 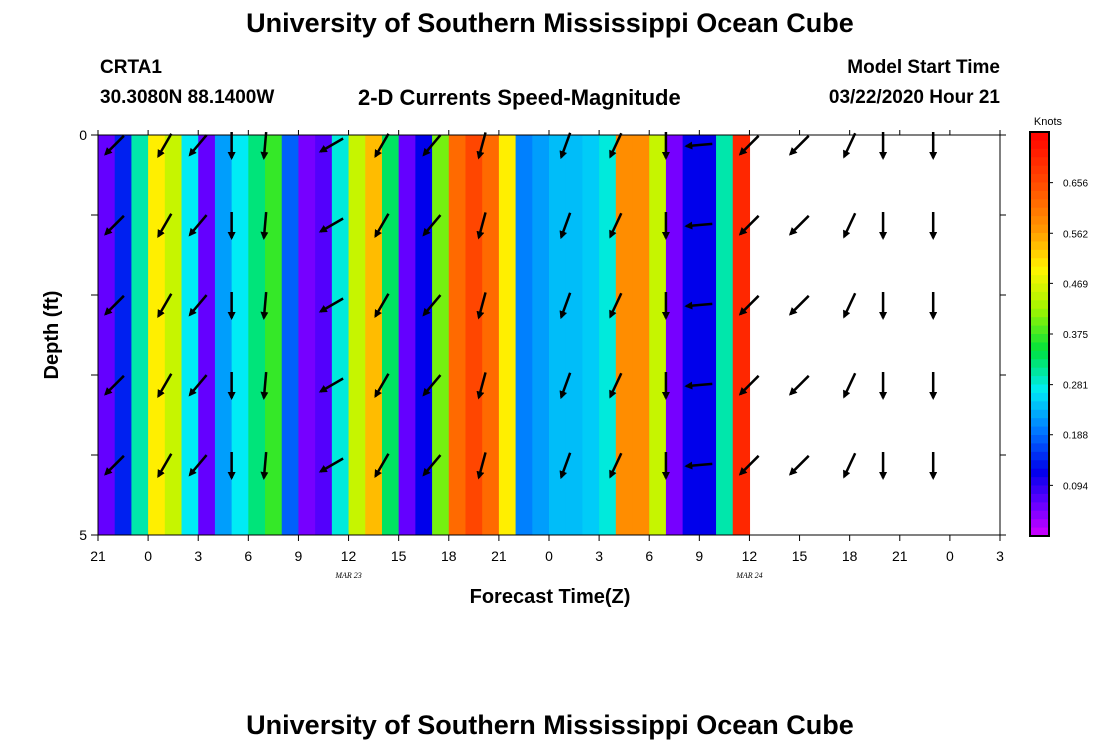 I want to click on x-tick-label: 9, so click(x=299, y=556).